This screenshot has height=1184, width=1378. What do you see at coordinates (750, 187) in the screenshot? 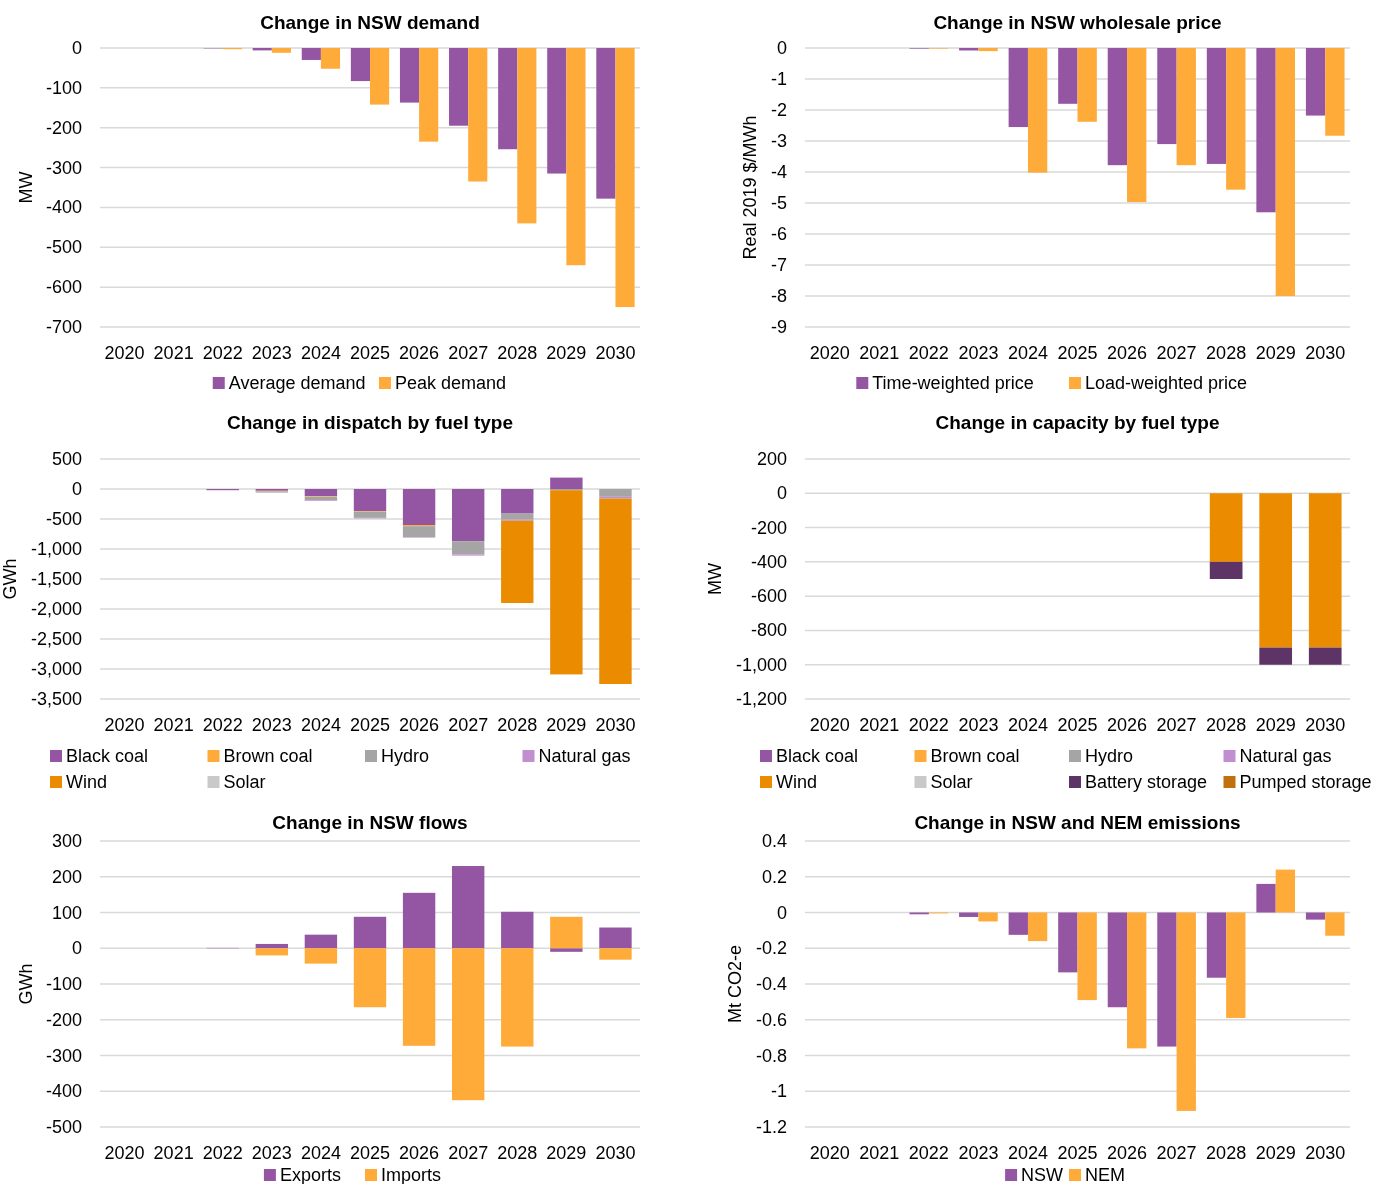
I see `y-axis-title: Real 2019 $/MWh` at bounding box center [750, 187].